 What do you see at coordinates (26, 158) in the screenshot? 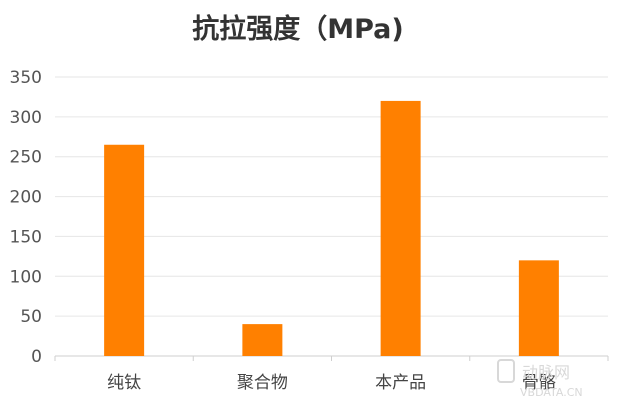
I see `y-tick-label: 250` at bounding box center [26, 158].